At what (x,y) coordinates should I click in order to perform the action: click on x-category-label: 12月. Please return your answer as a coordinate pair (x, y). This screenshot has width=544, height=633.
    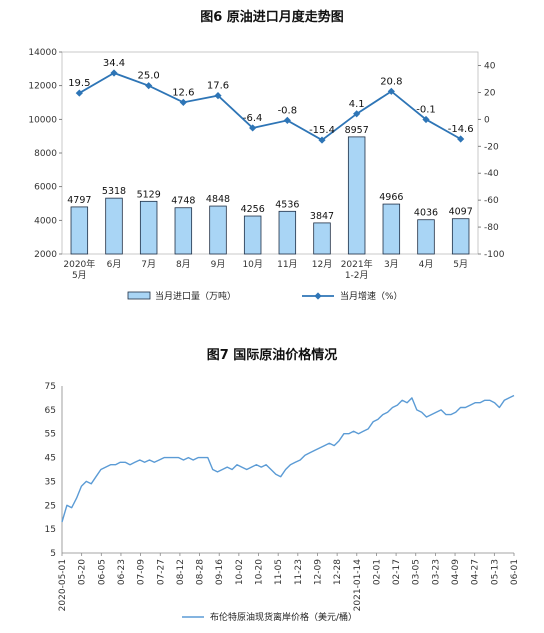
    Looking at the image, I should click on (322, 264).